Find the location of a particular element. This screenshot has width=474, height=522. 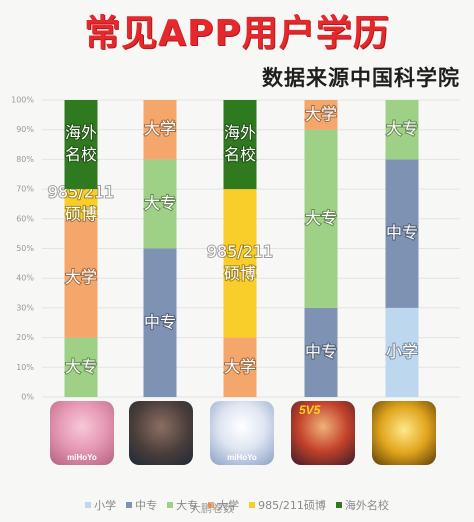

legend-item: 小学 is located at coordinates (100, 505).